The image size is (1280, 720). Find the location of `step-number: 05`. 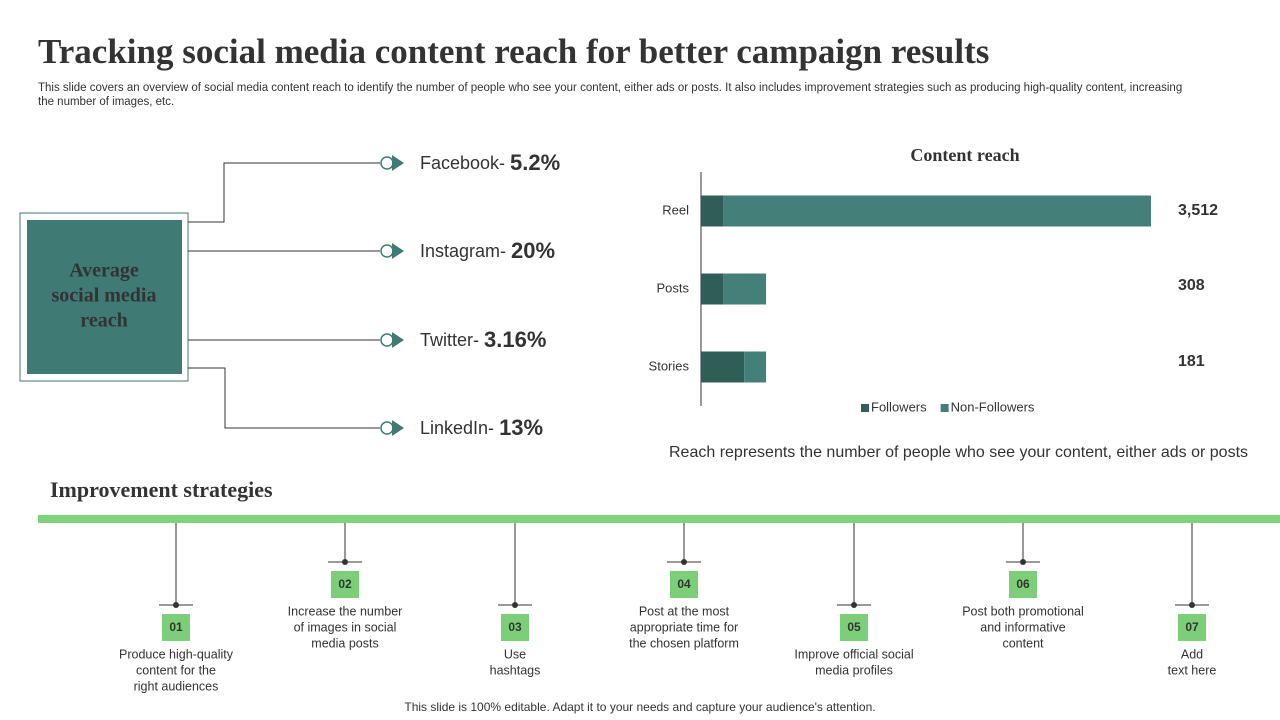

step-number: 05 is located at coordinates (854, 627).